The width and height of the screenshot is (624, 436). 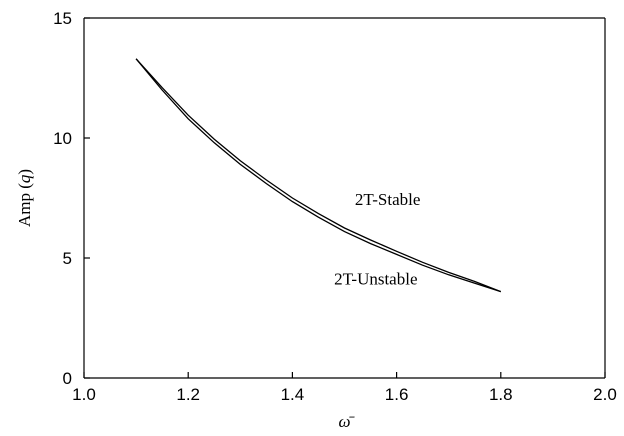 I want to click on annotations: 2T-Stable 2T-Unstable, so click(x=377, y=239).